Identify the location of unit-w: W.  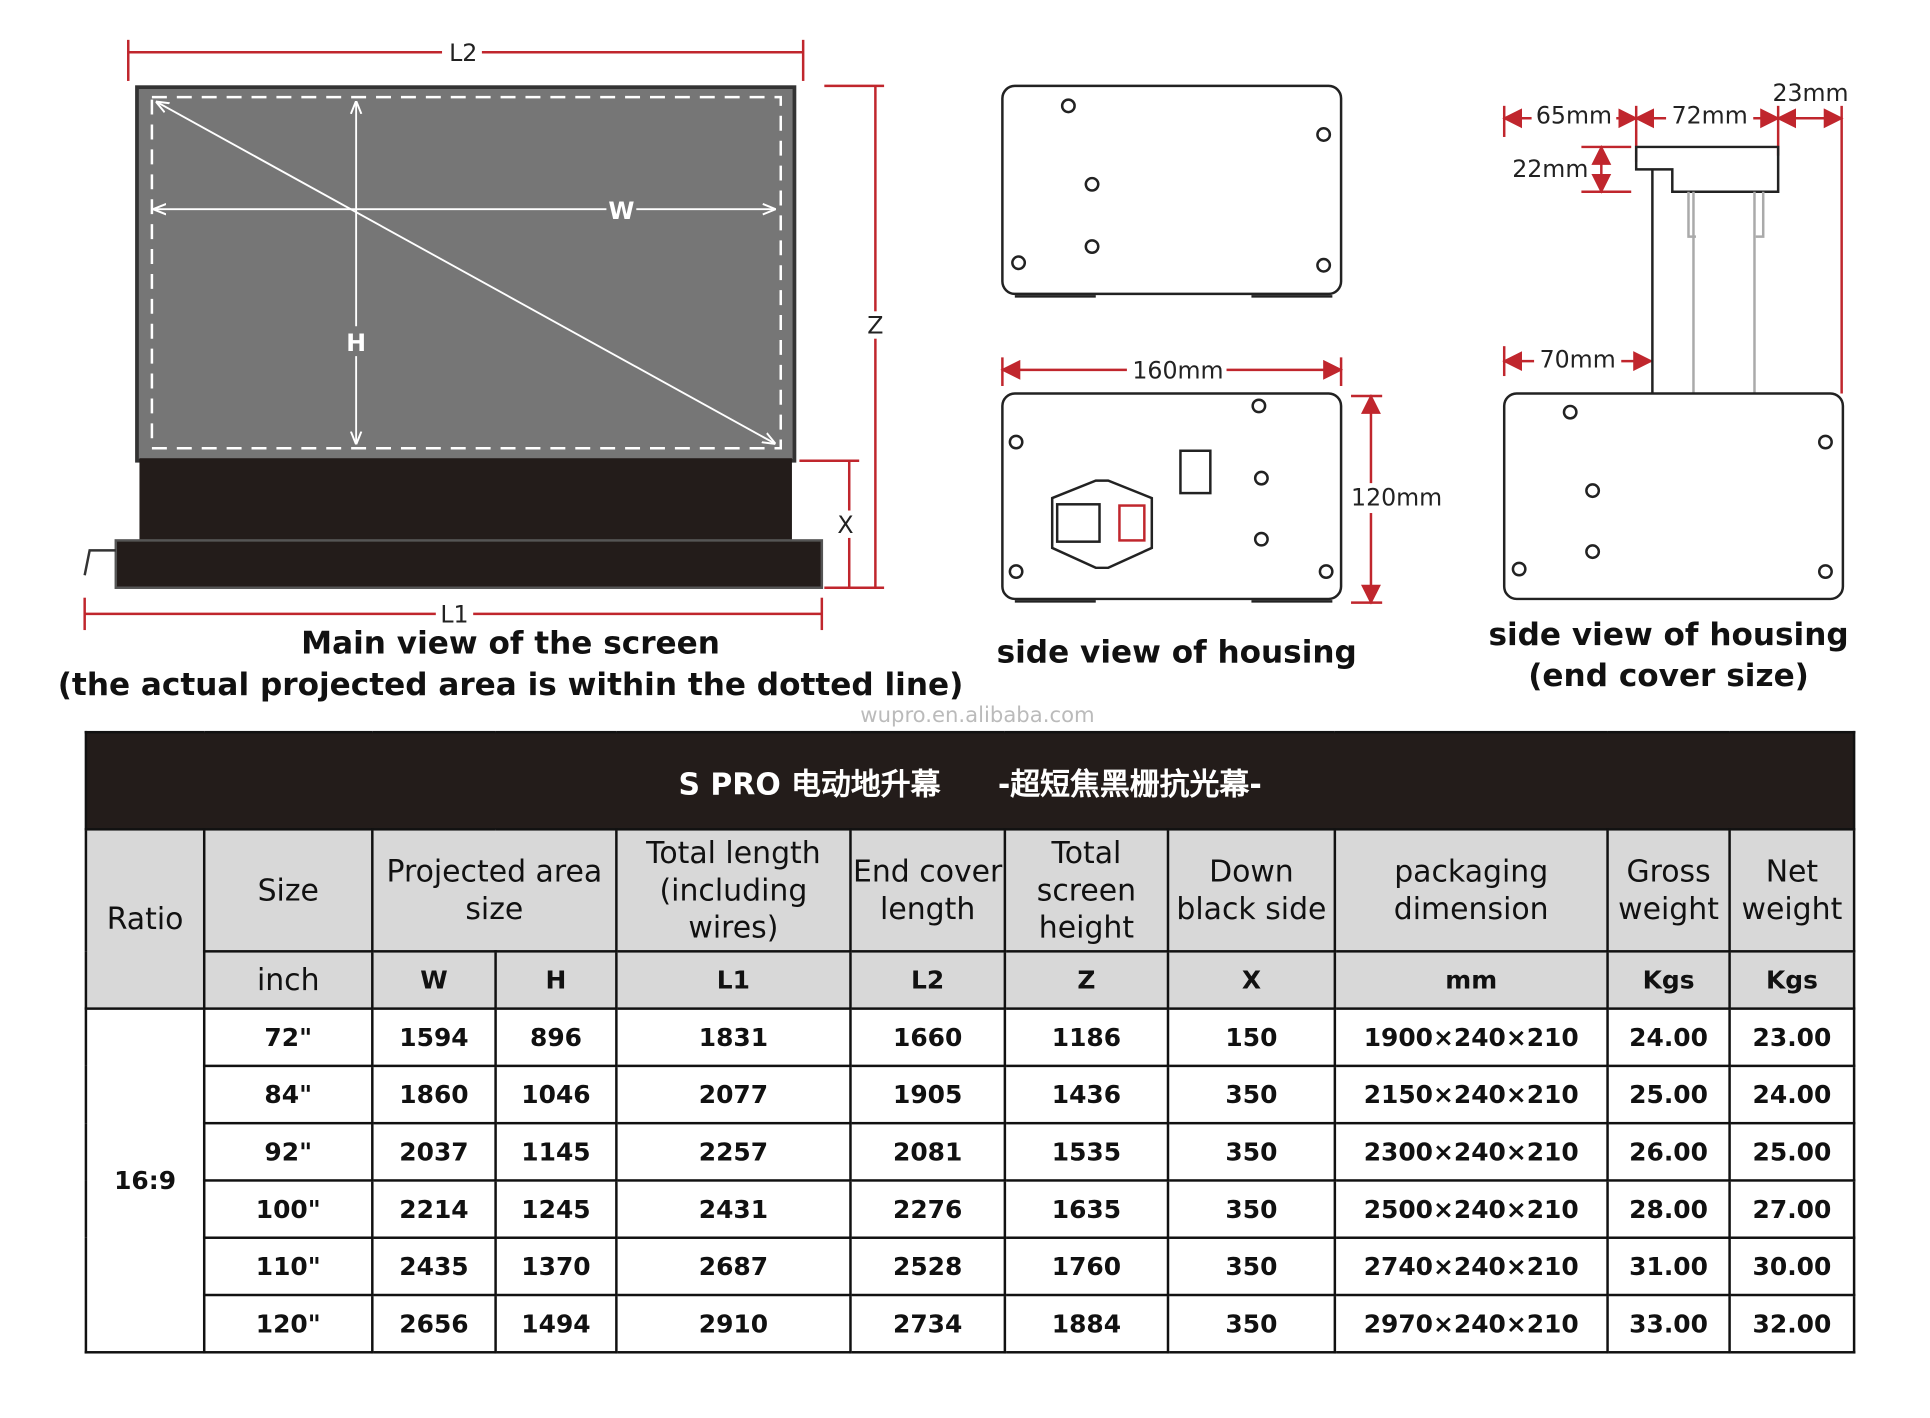
(434, 980).